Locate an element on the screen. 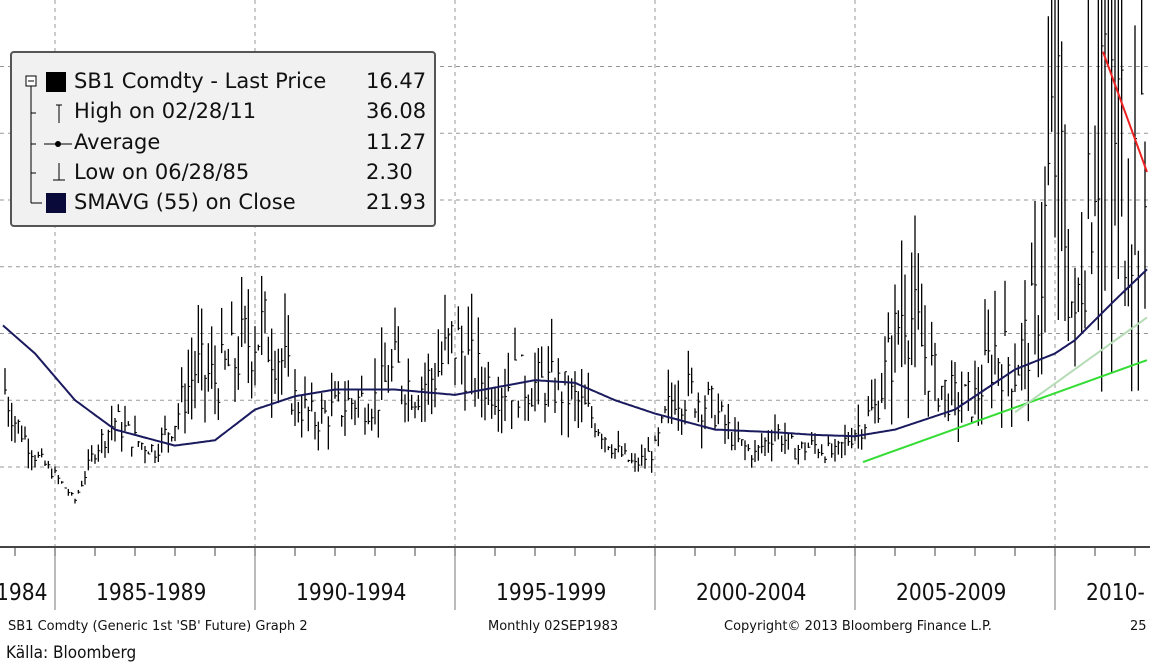 This screenshot has height=668, width=1166. x-tick-label: 1990-1994 is located at coordinates (351, 593).